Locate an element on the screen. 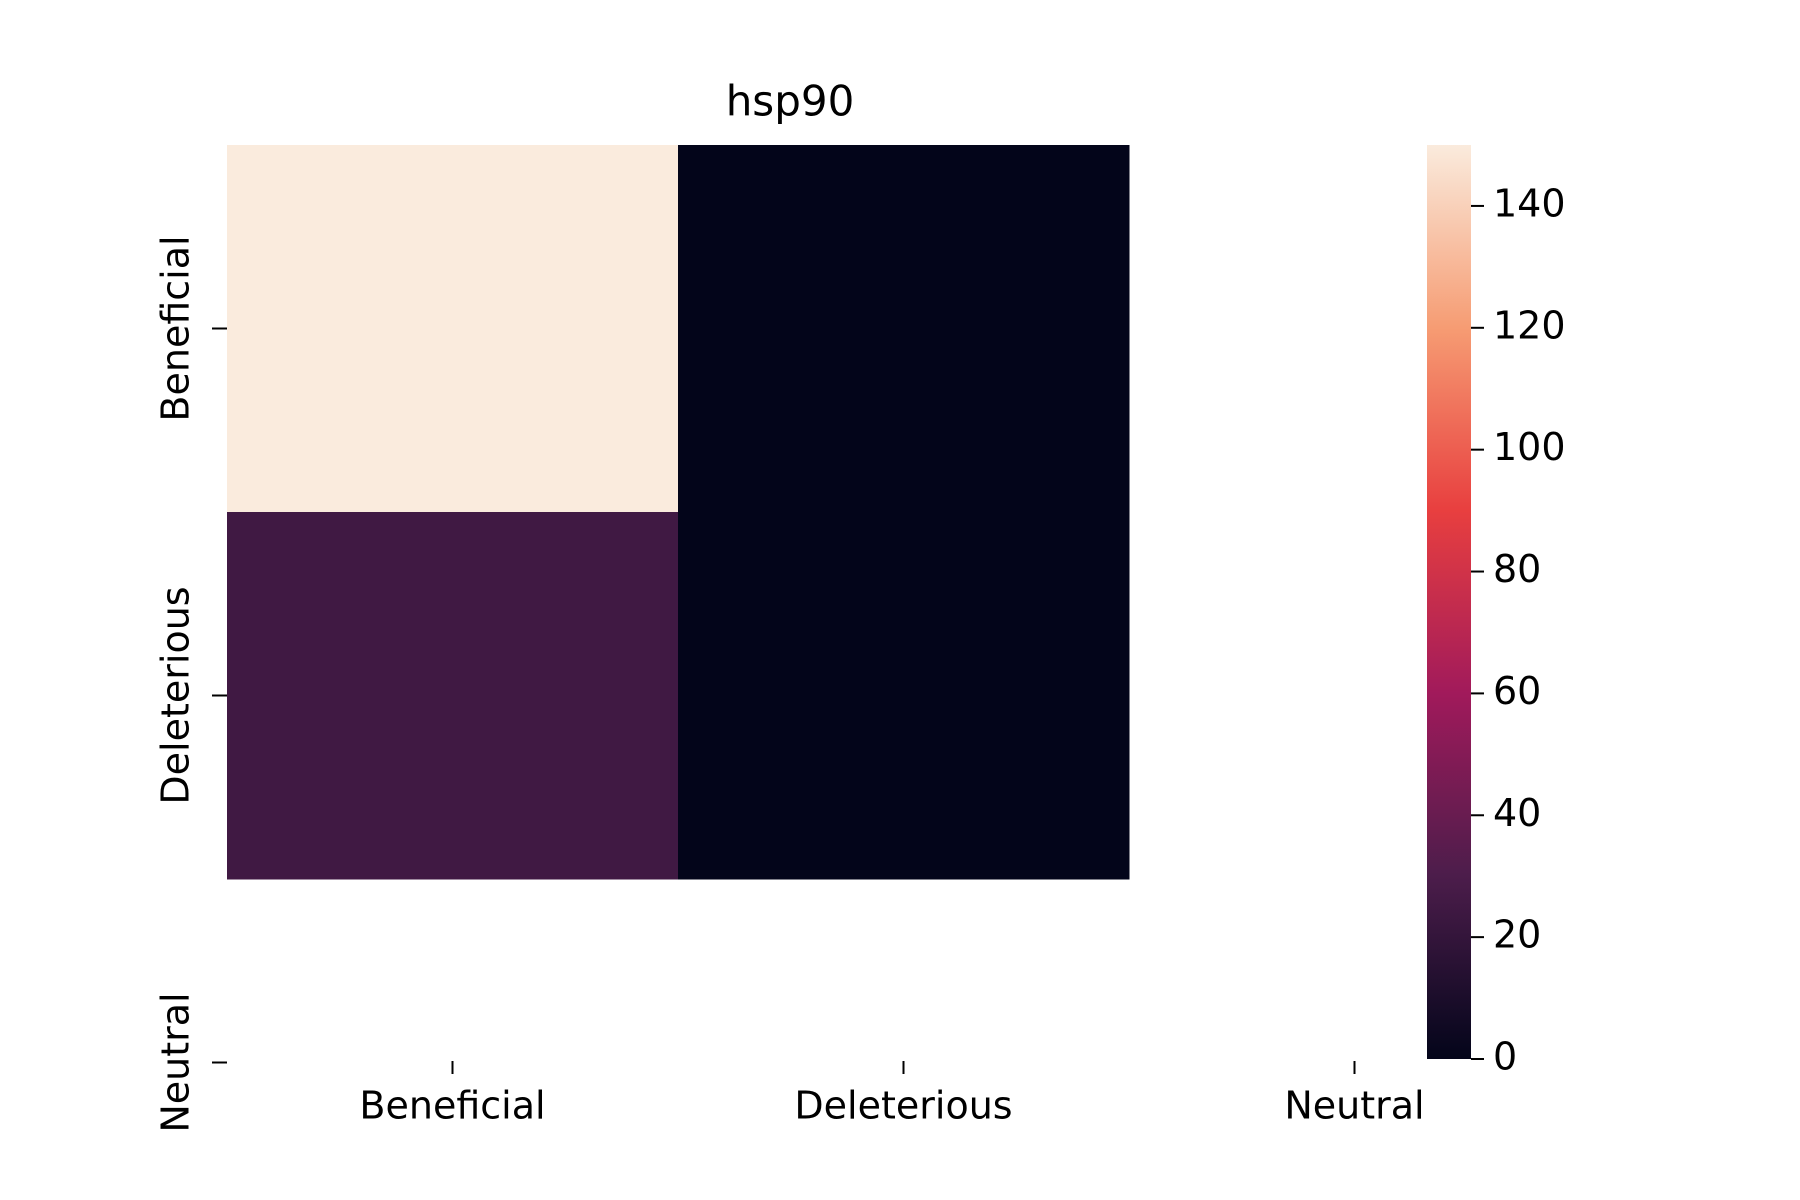  colorbar-tick-label: 120 is located at coordinates (1529, 325).